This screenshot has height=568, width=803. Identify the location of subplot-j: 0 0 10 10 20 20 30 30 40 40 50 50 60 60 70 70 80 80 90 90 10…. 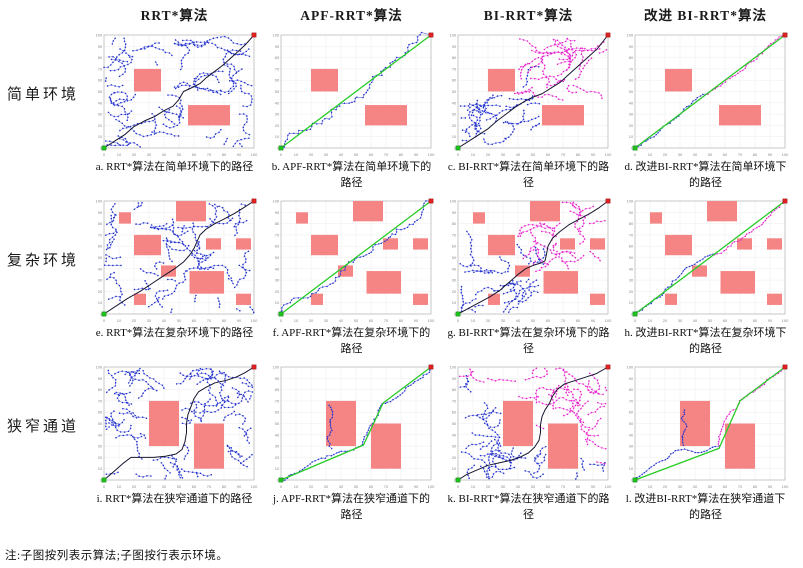
(351, 445).